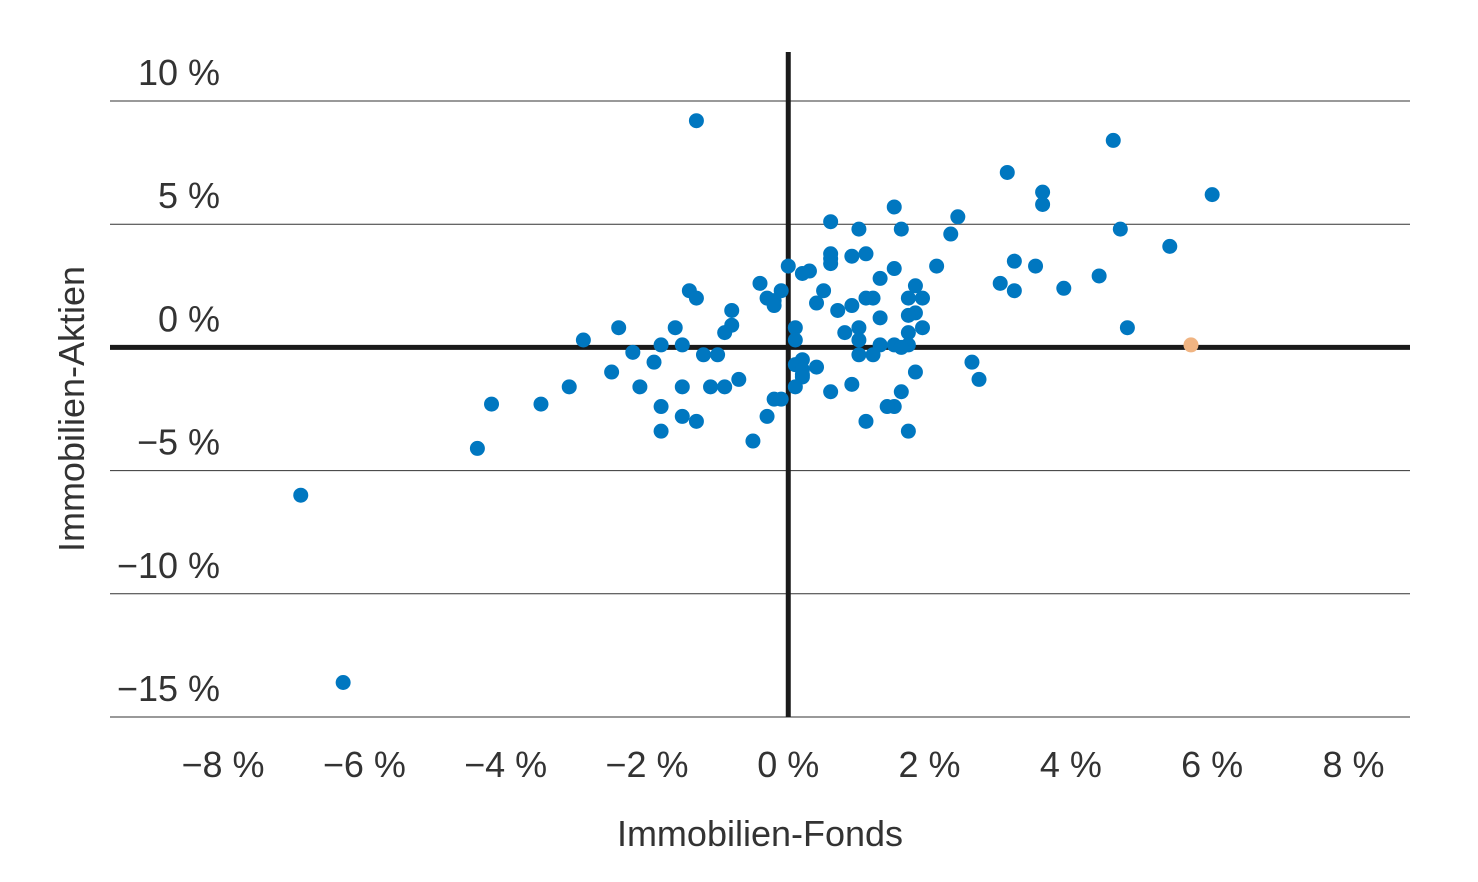 This screenshot has height=882, width=1478. I want to click on x-tick-label: 6 %, so click(1212, 764).